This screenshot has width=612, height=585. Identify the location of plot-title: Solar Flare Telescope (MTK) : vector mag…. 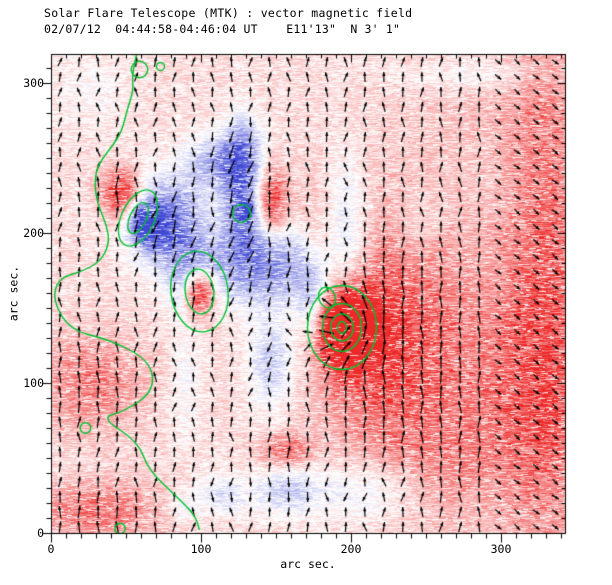
(228, 13).